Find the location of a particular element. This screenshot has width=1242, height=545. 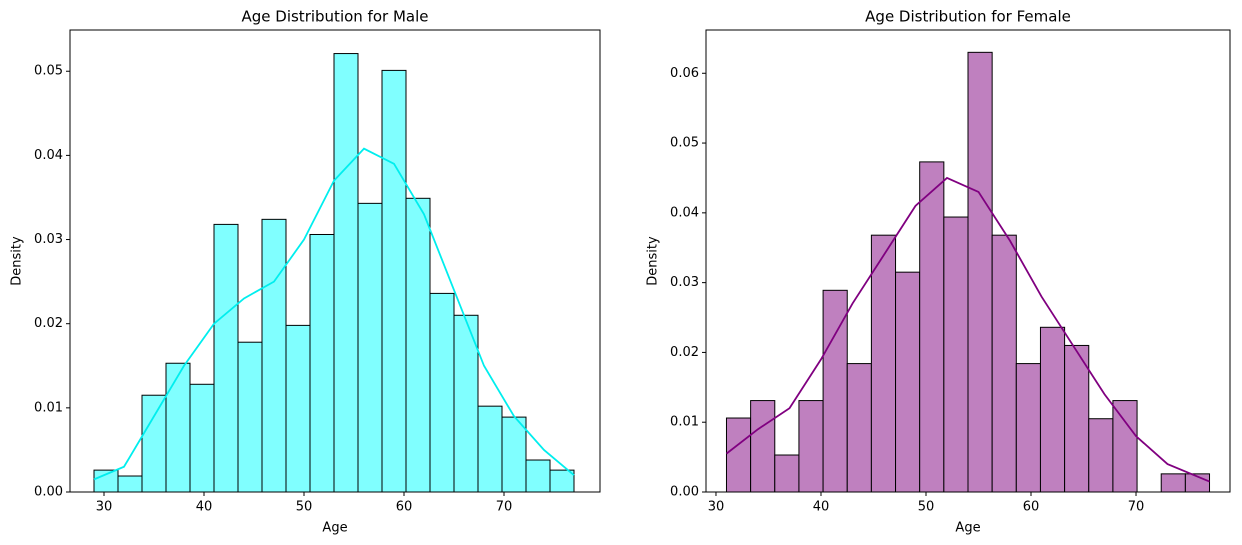

y-tick-label: 0.06 is located at coordinates (684, 73).